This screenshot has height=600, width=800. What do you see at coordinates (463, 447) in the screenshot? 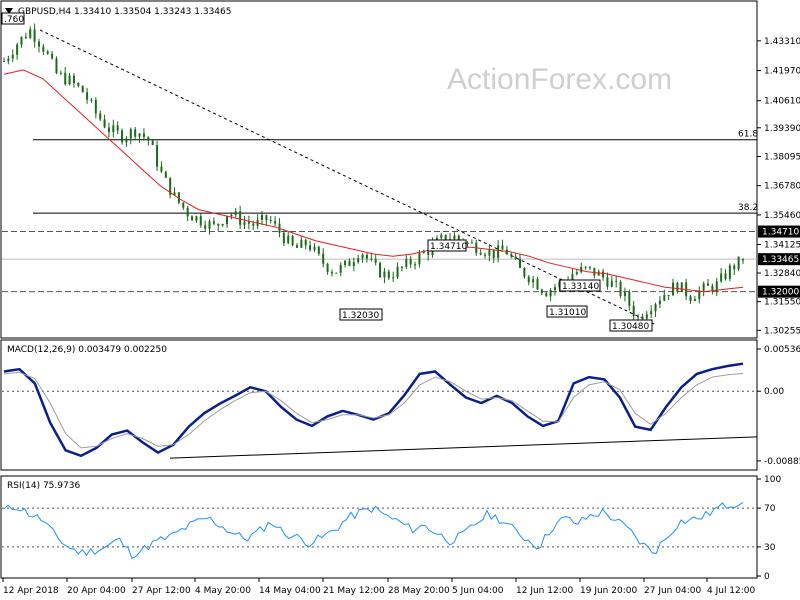
I see `macd-trendline` at bounding box center [463, 447].